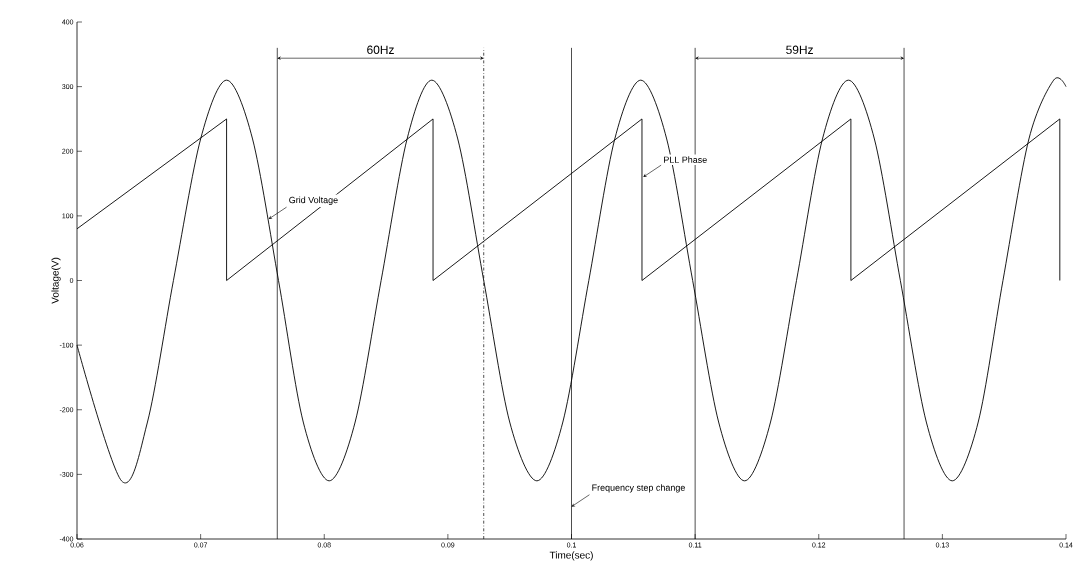  I want to click on annotation: 60Hz, so click(380, 49).